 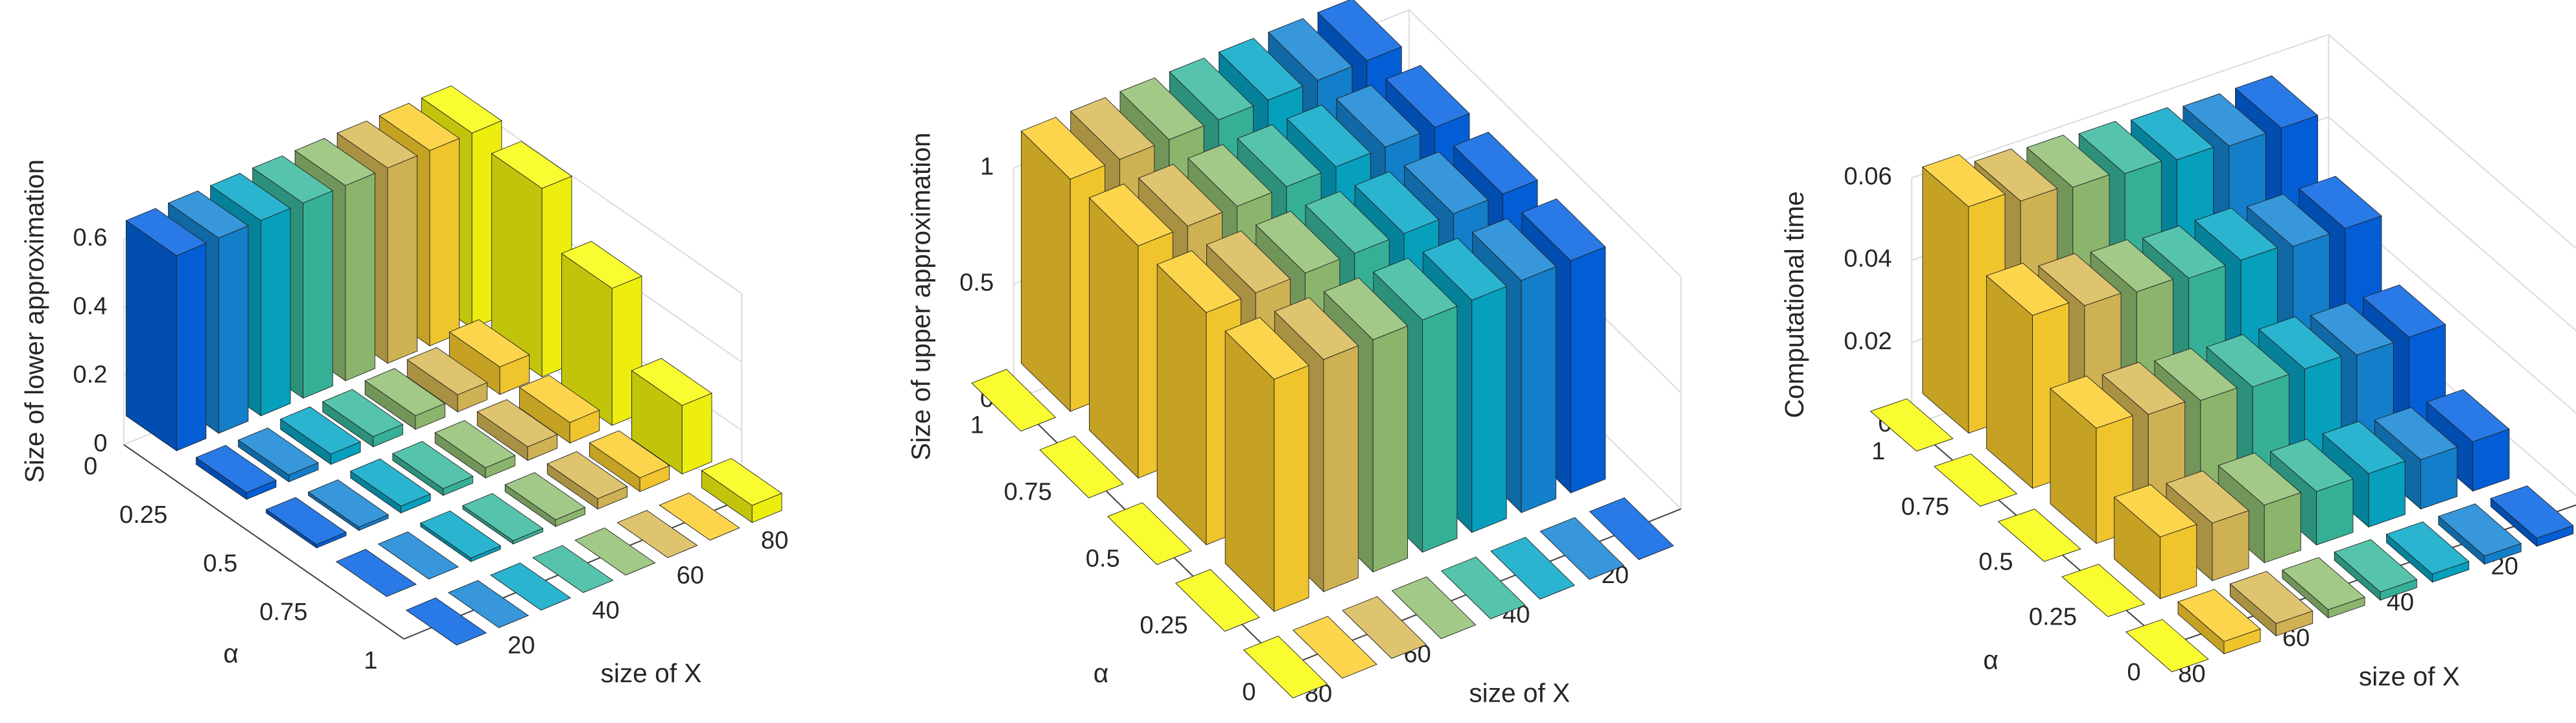 I want to click on alpha-axis, so click(x=263, y=542).